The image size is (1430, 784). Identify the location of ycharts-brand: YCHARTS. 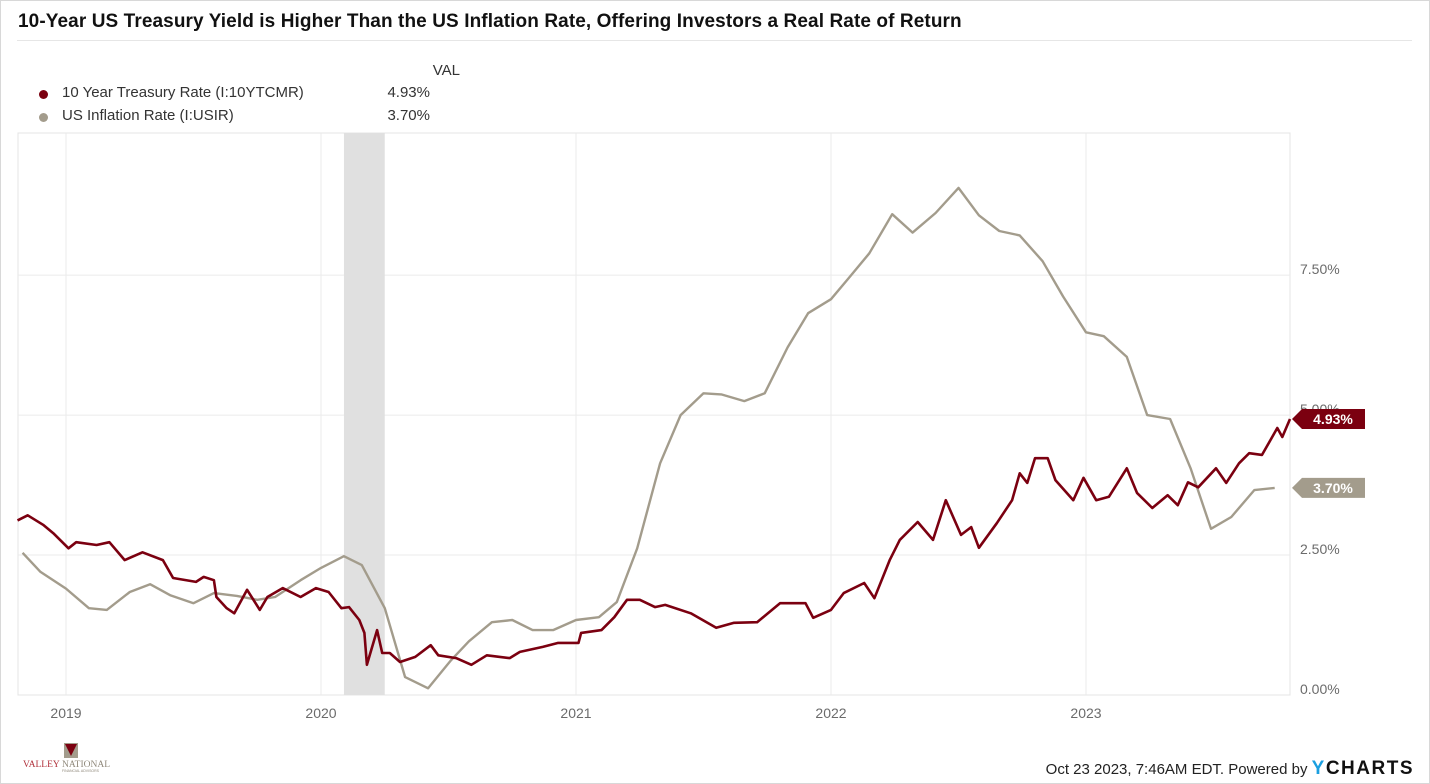
(1363, 768).